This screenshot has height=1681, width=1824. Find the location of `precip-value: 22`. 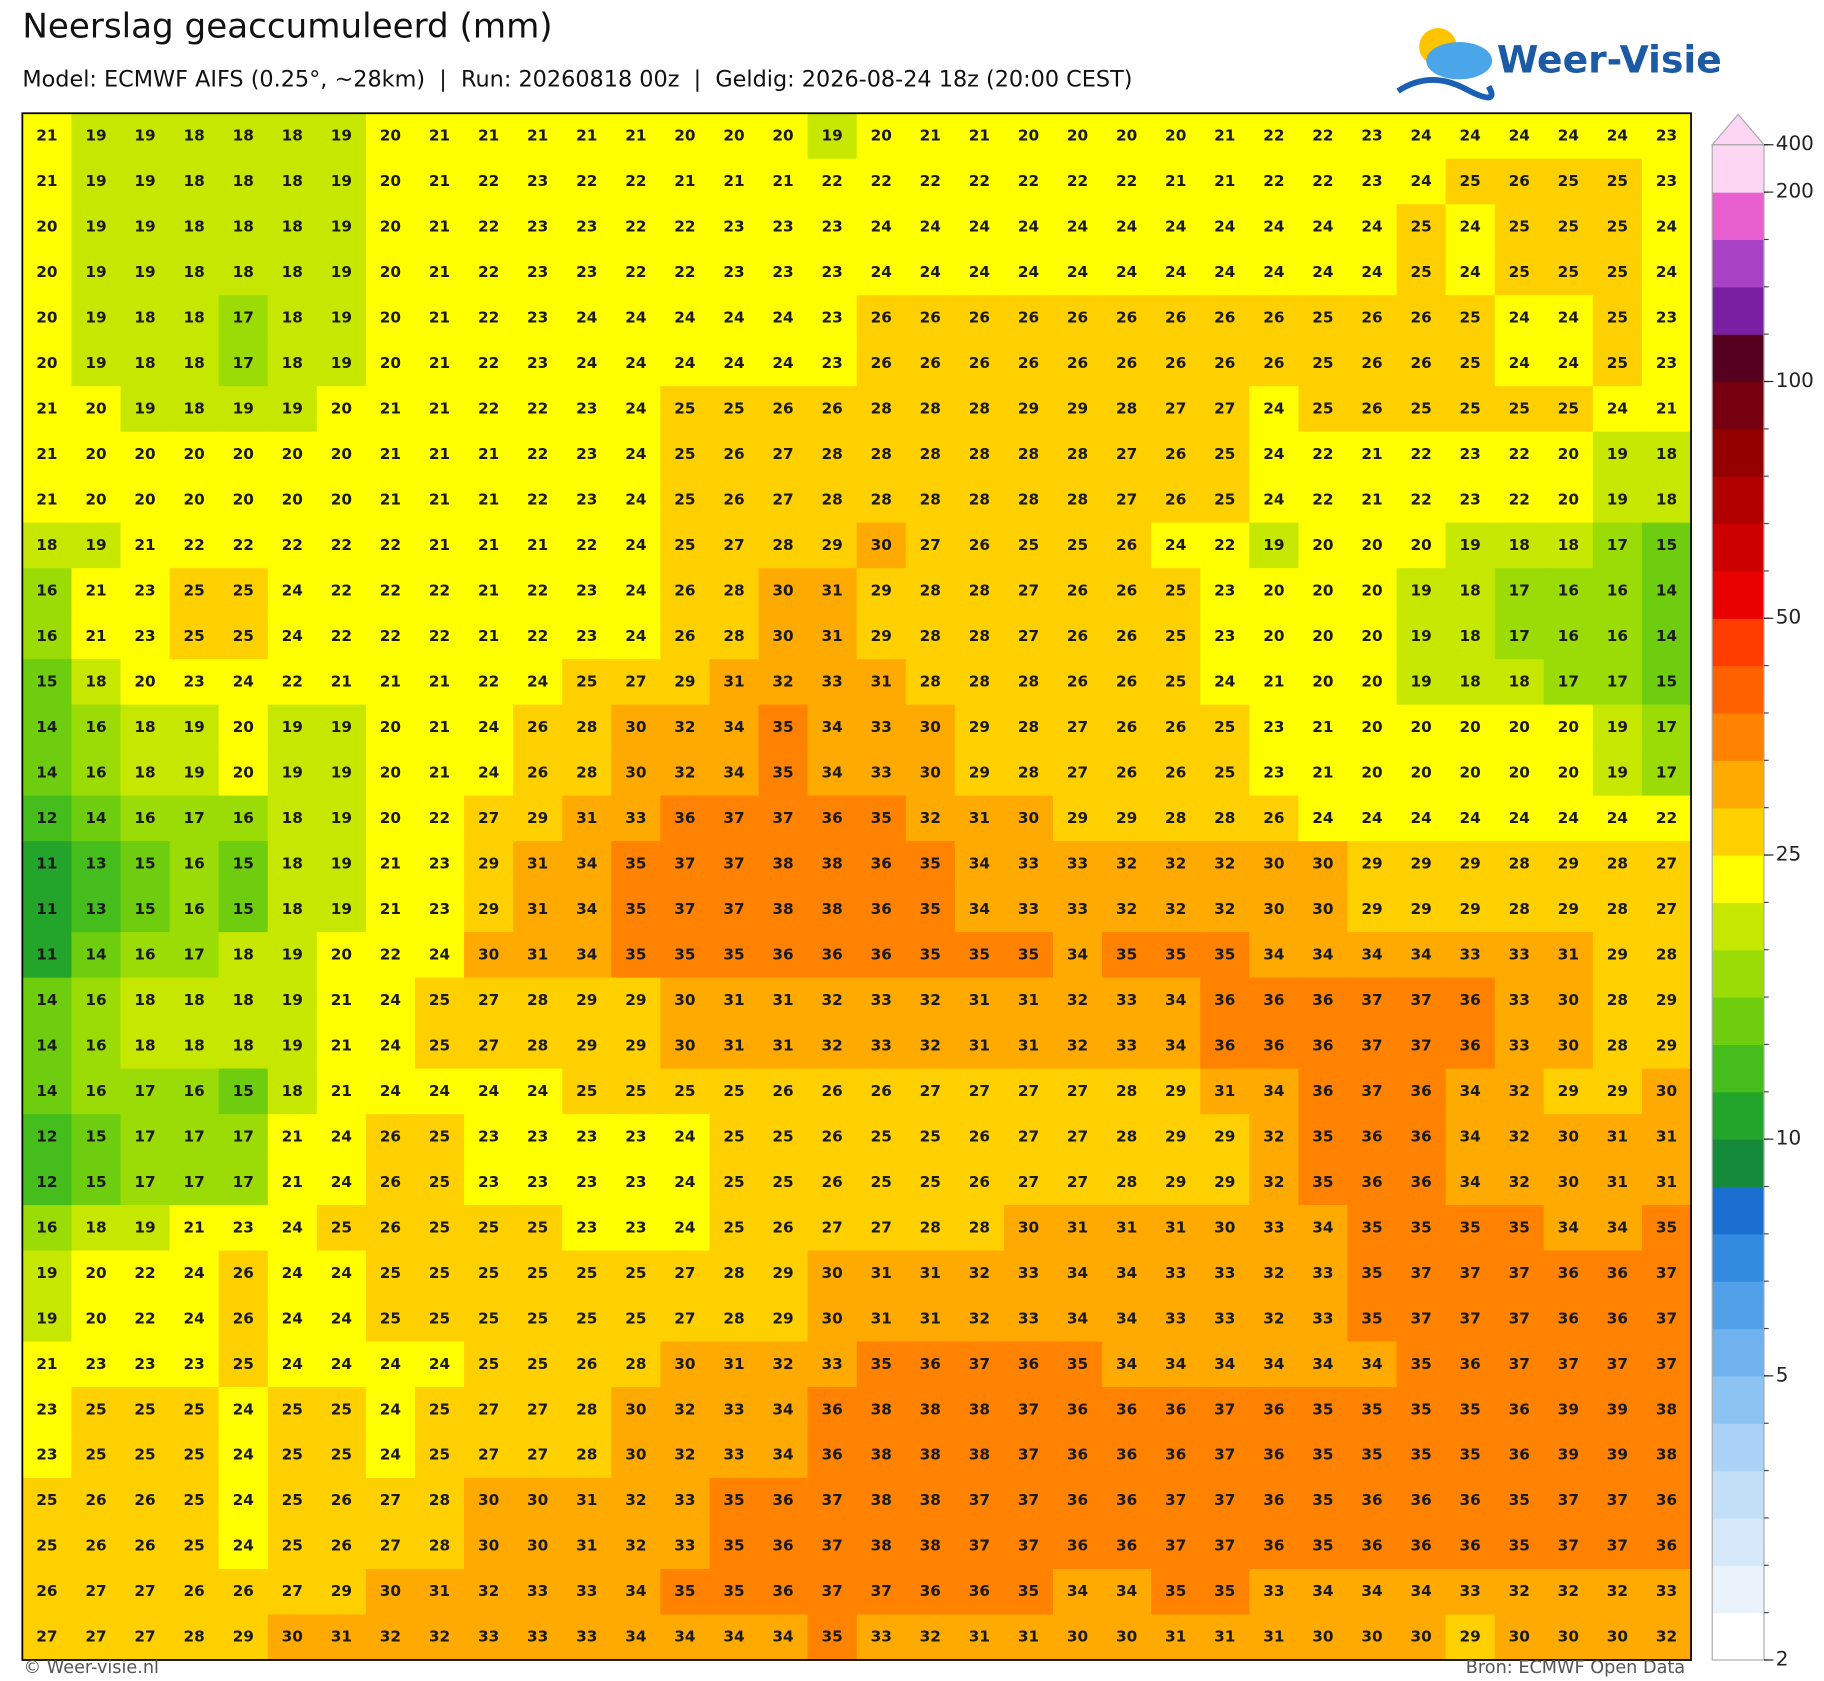

precip-value: 22 is located at coordinates (1666, 818).